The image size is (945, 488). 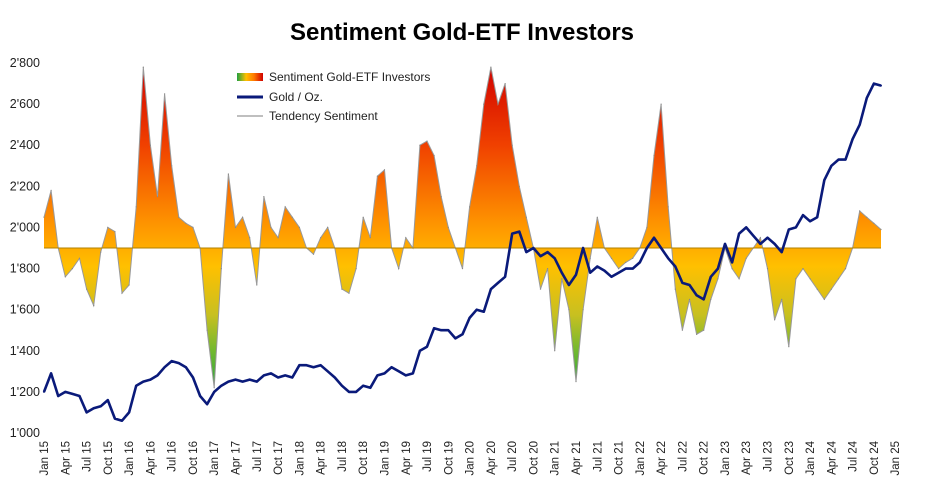 What do you see at coordinates (534, 458) in the screenshot?
I see `x-tick-label: Oct 20` at bounding box center [534, 458].